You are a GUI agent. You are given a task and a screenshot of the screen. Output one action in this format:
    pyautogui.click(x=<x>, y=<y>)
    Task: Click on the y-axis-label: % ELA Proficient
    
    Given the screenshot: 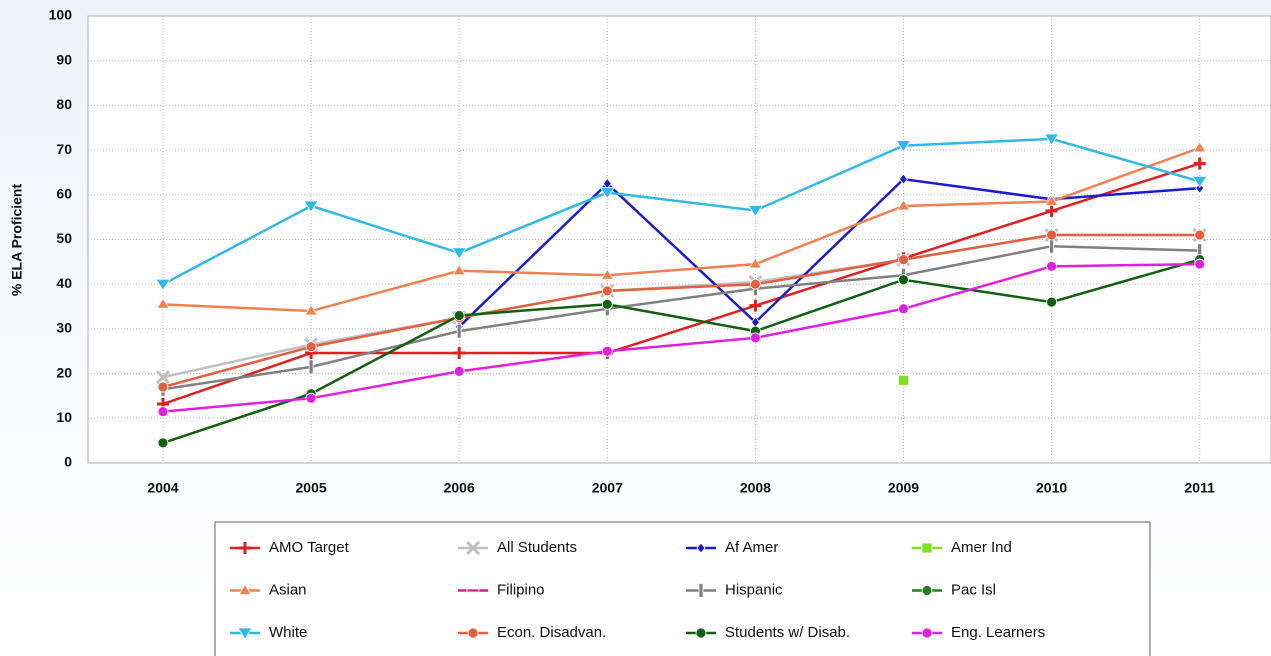 What is the action you would take?
    pyautogui.click(x=17, y=240)
    